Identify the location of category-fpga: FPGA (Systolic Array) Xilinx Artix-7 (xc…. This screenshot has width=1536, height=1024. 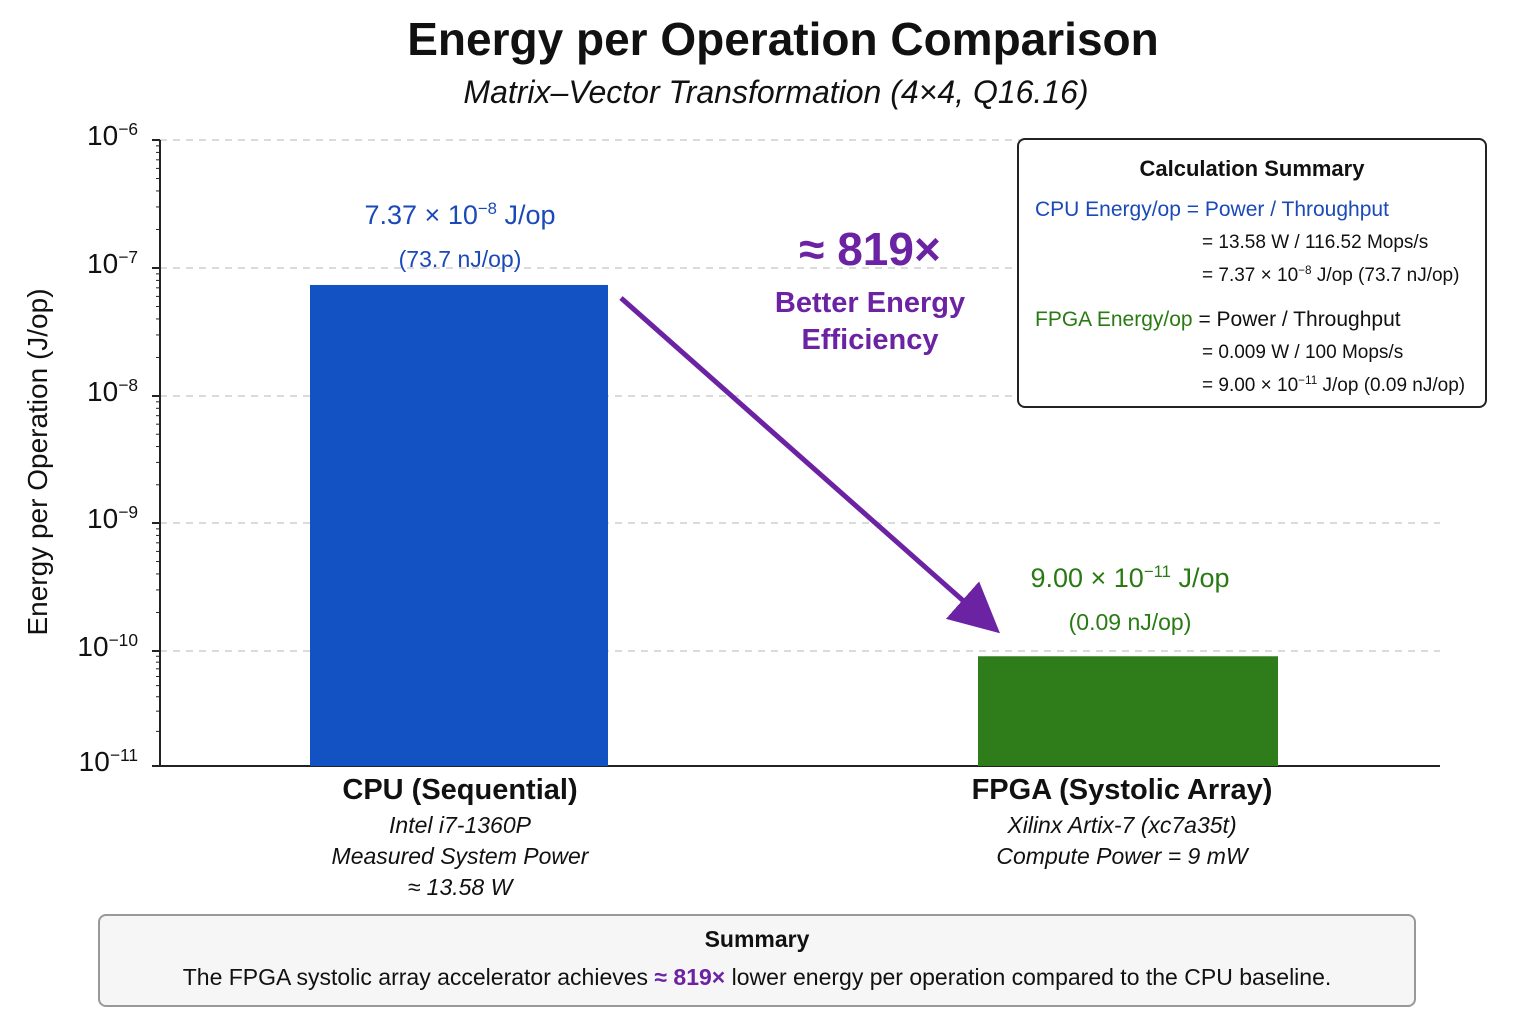
(1122, 821).